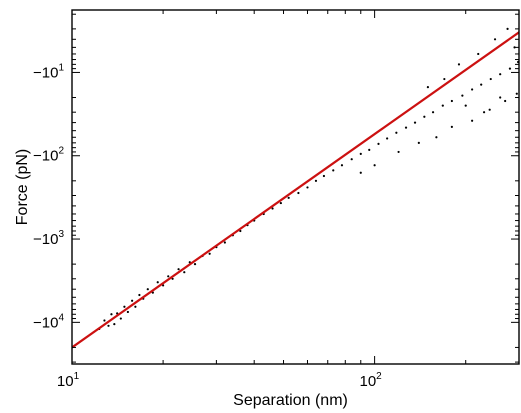 This screenshot has height=413, width=521. Describe the element at coordinates (48, 321) in the screenshot. I see `y-tick-label: −104` at that location.